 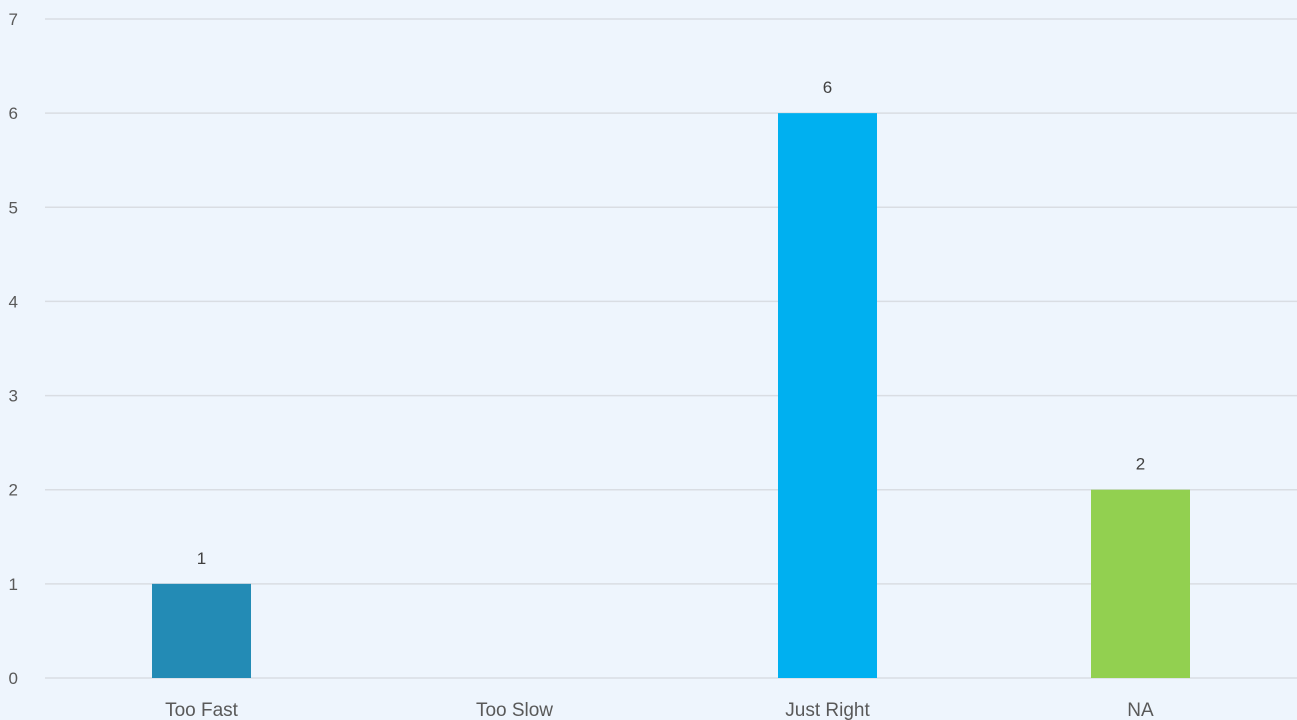 What do you see at coordinates (13, 490) in the screenshot?
I see `y-tick-label: 2` at bounding box center [13, 490].